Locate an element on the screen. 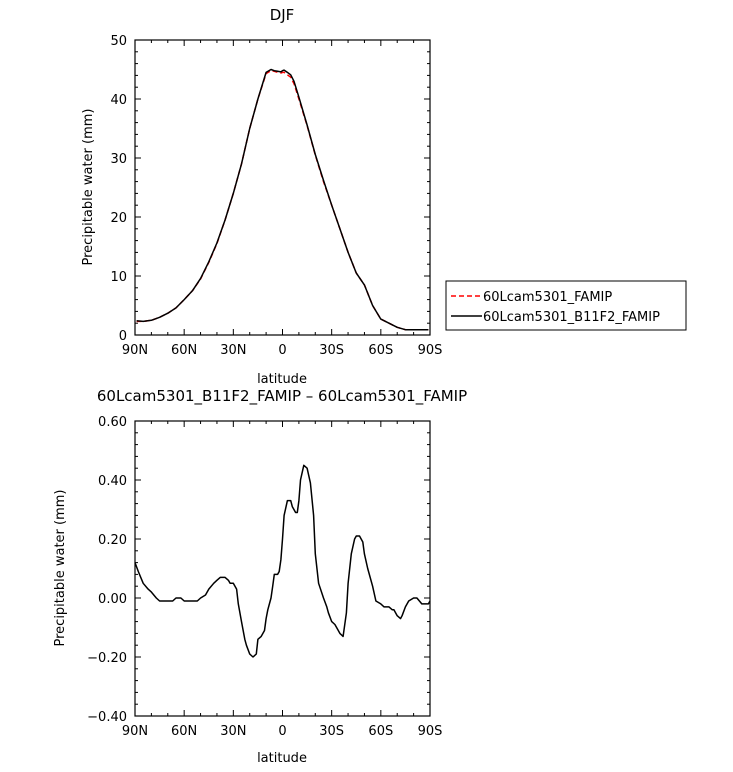 This screenshot has height=772, width=733. legend-label-b11f2: 60Lcam5301_B11F2_FAMIP is located at coordinates (571, 317).